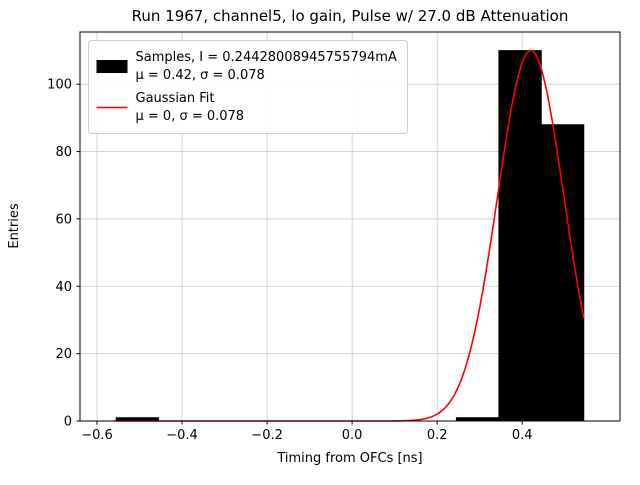  Describe the element at coordinates (200, 75) in the screenshot. I see `legend-text-line: μ = 0.42, σ = 0.078` at that location.